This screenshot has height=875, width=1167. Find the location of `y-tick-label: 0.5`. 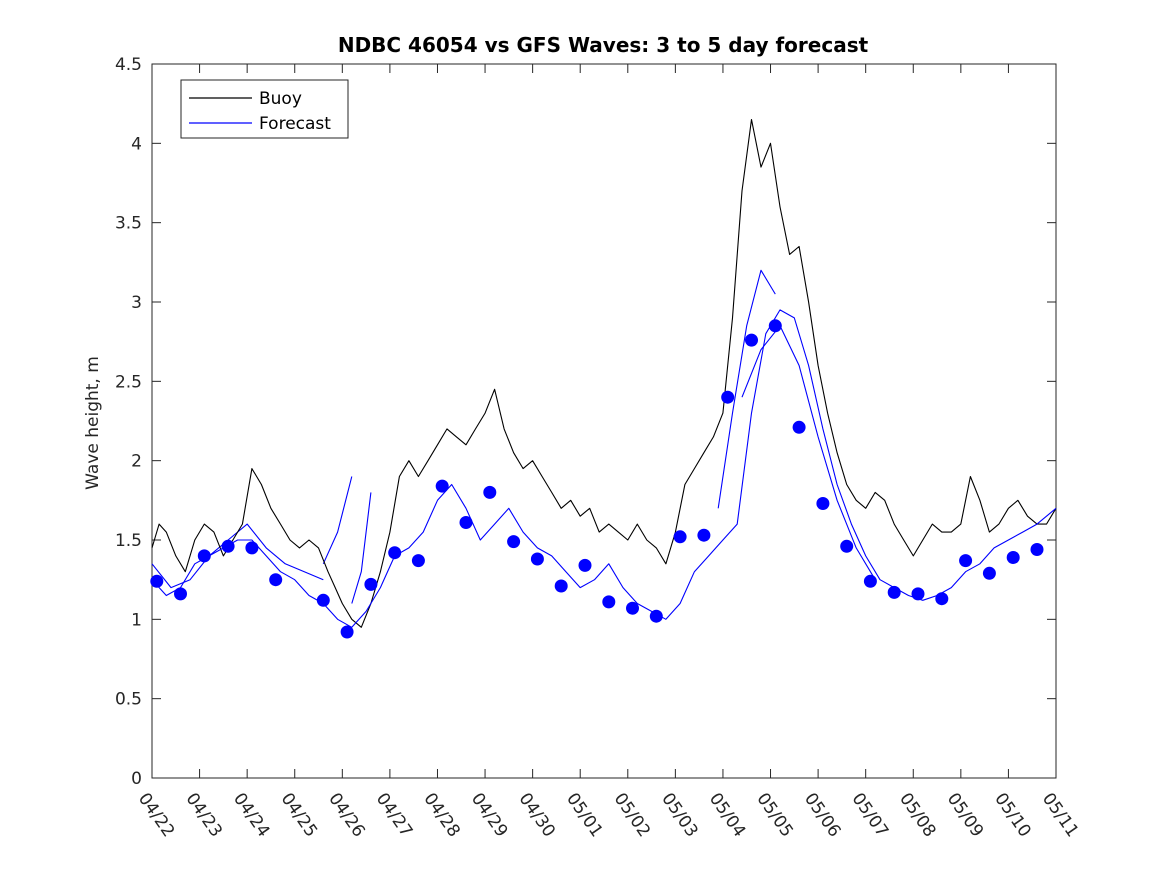

y-tick-label: 0.5 is located at coordinates (128, 700).